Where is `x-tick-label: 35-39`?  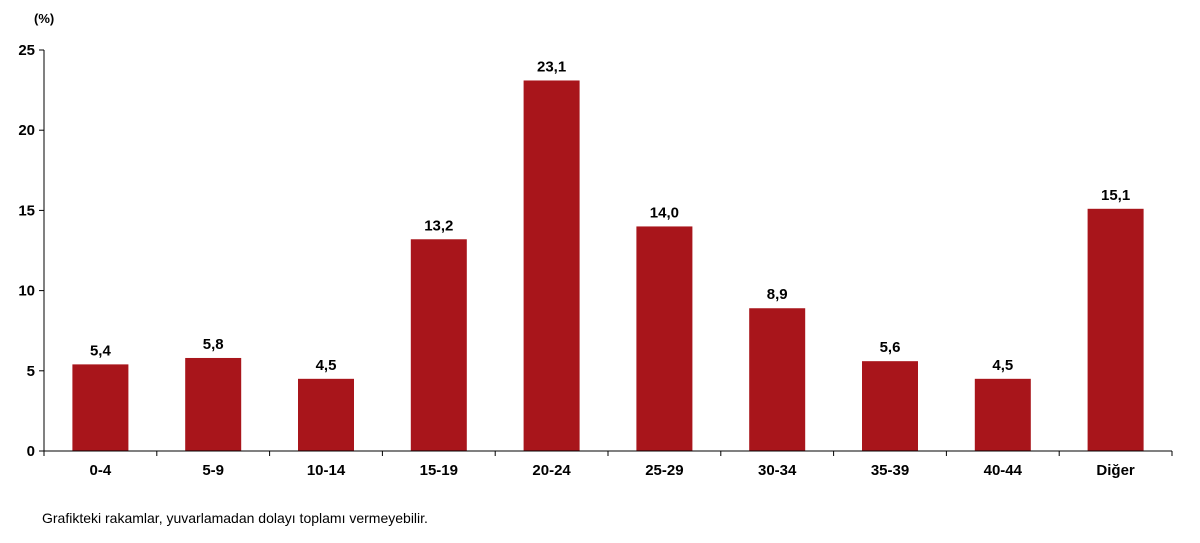 x-tick-label: 35-39 is located at coordinates (890, 470).